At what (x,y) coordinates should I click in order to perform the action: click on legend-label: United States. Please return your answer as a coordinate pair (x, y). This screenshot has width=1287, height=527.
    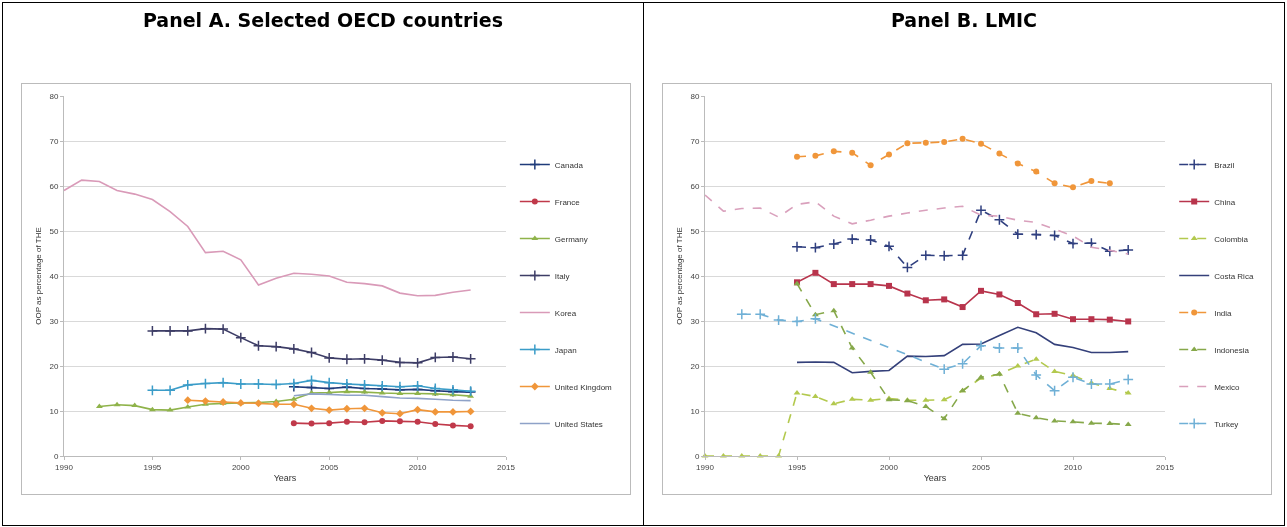
    Looking at the image, I should click on (578, 424).